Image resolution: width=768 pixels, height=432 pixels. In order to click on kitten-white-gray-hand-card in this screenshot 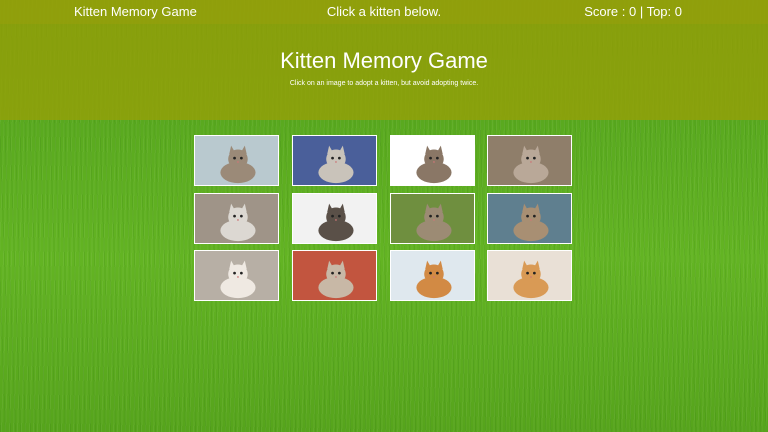, I will do `click(236, 218)`.